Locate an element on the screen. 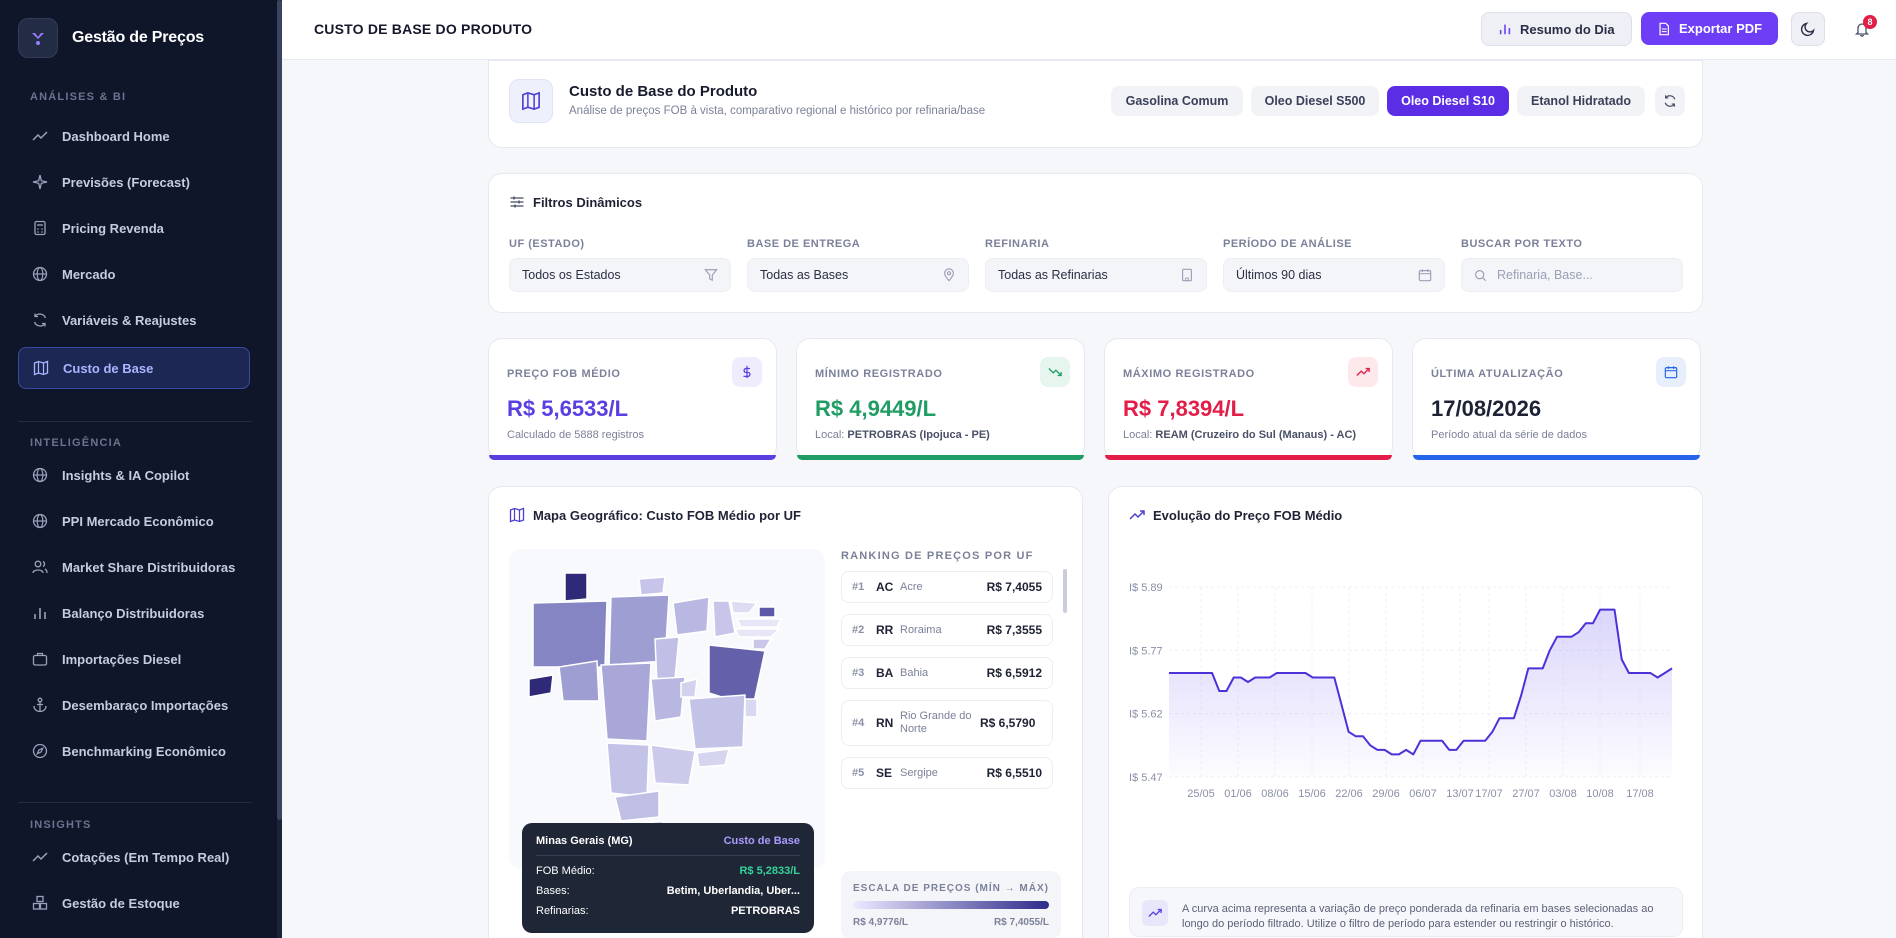  brazil-map is located at coordinates (667, 709).